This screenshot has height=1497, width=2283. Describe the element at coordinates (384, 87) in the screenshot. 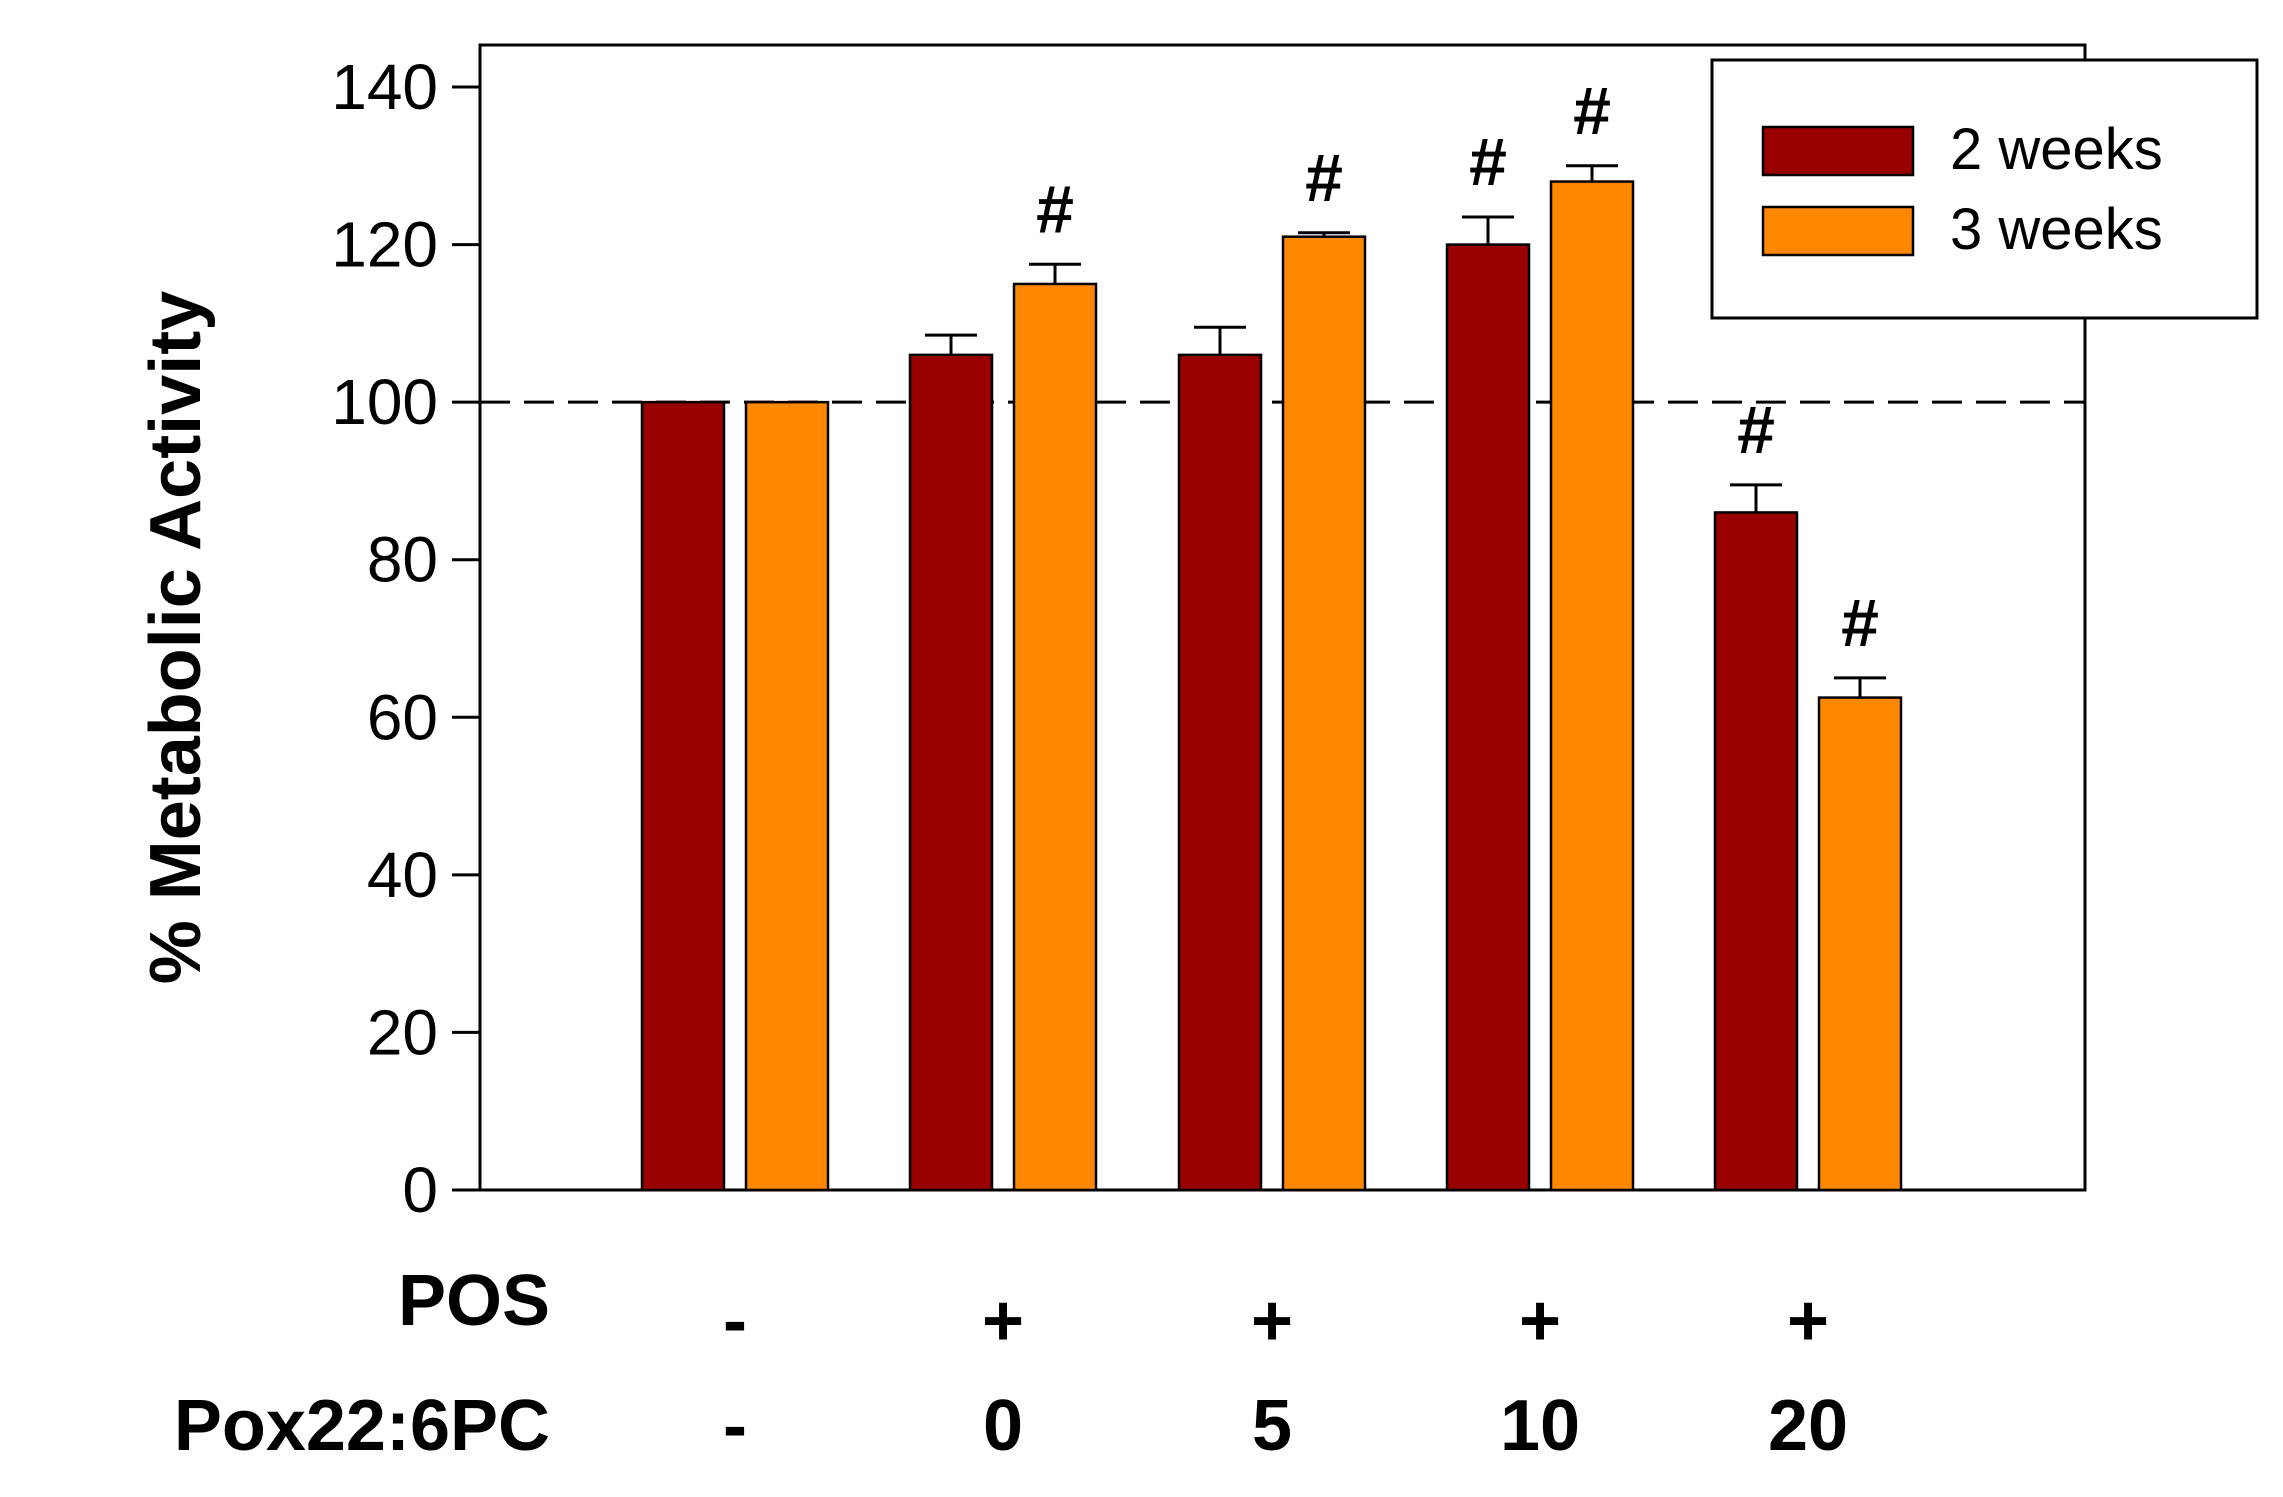

I see `y-tick-label: 140` at that location.